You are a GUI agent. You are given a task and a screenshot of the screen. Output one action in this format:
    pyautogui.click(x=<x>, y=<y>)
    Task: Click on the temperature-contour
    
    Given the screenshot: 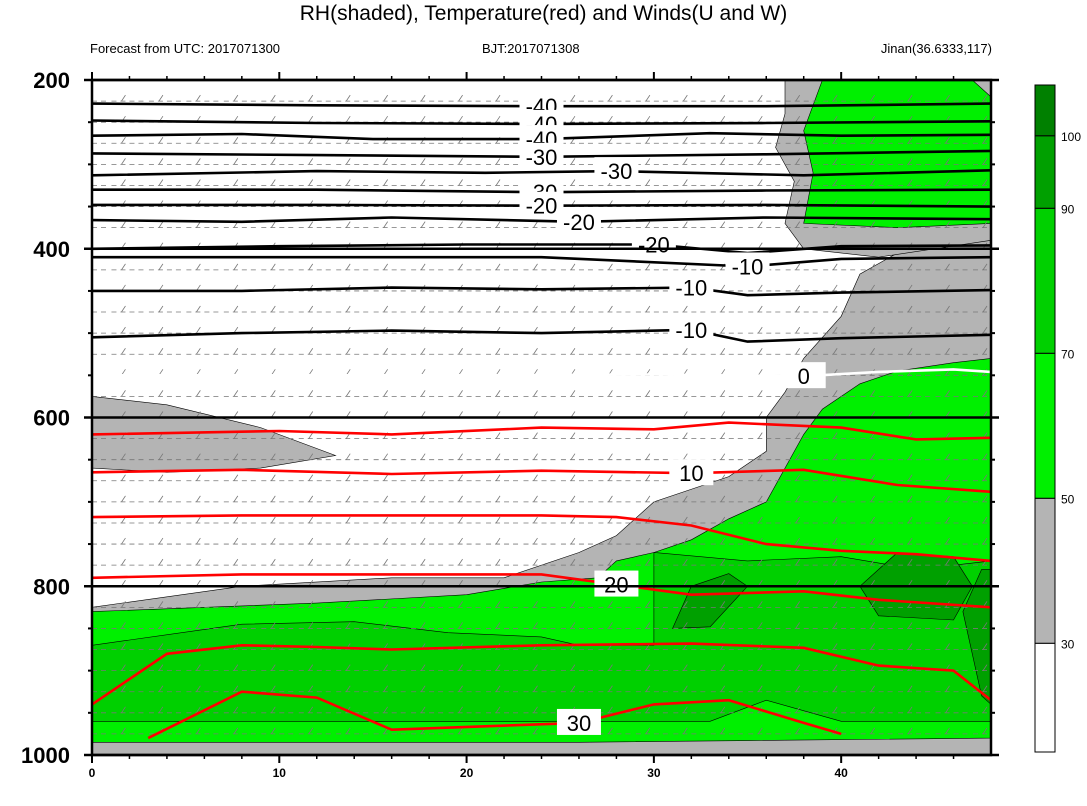 What is the action you would take?
    pyautogui.click(x=541, y=538)
    